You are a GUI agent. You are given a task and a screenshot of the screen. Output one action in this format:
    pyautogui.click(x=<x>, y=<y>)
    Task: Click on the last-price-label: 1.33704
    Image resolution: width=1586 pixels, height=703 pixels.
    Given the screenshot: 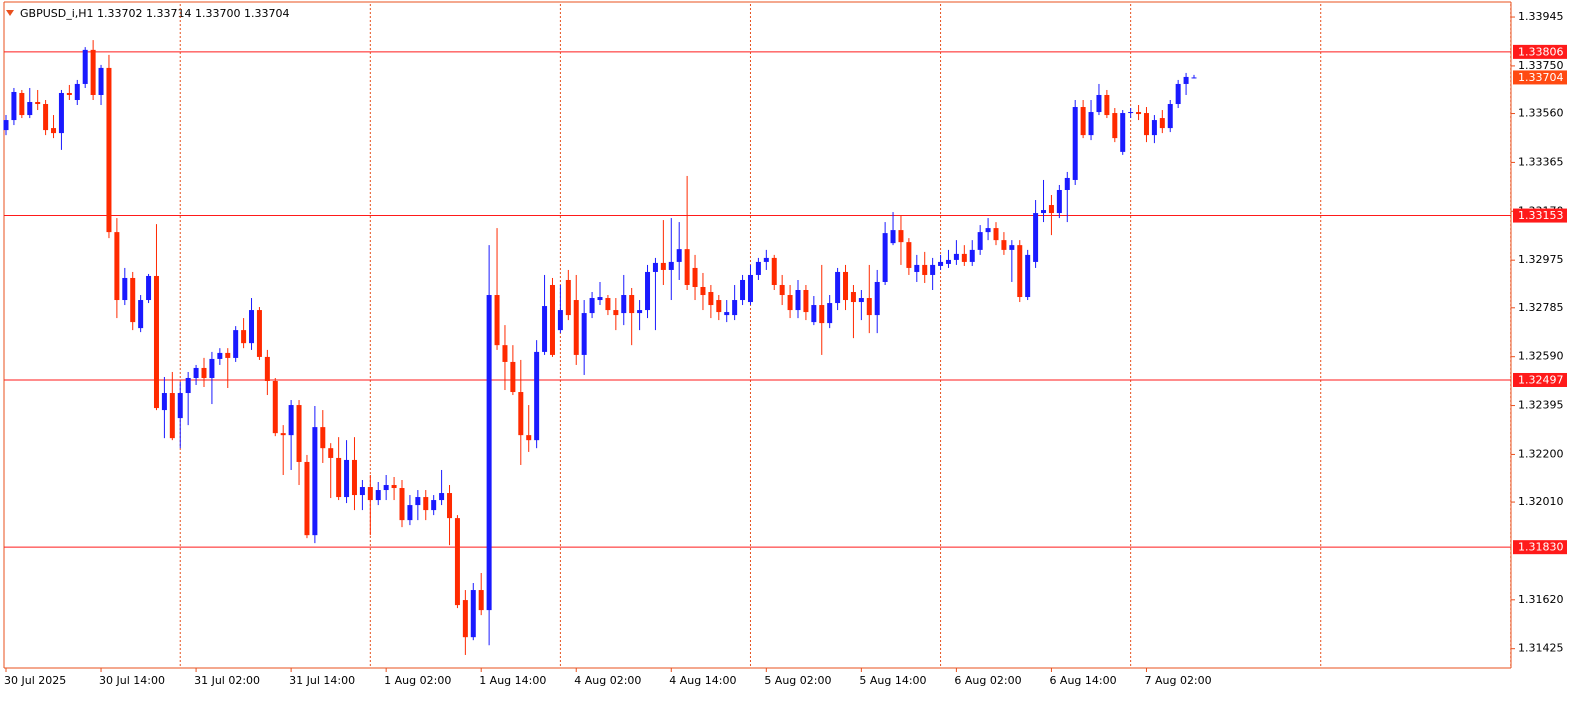 What is the action you would take?
    pyautogui.click(x=1541, y=77)
    